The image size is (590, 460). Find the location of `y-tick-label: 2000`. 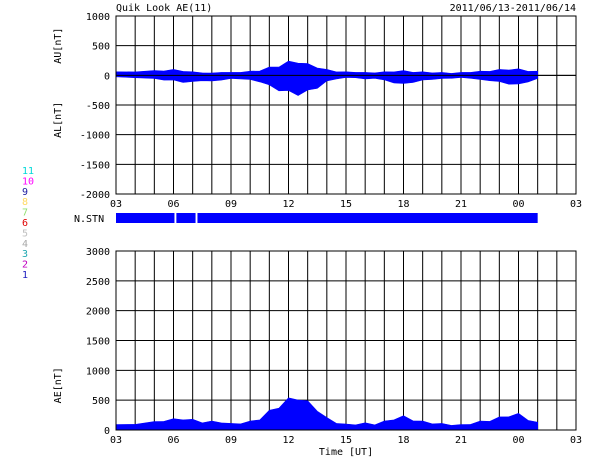

y-tick-label: 2000 is located at coordinates (98, 312).